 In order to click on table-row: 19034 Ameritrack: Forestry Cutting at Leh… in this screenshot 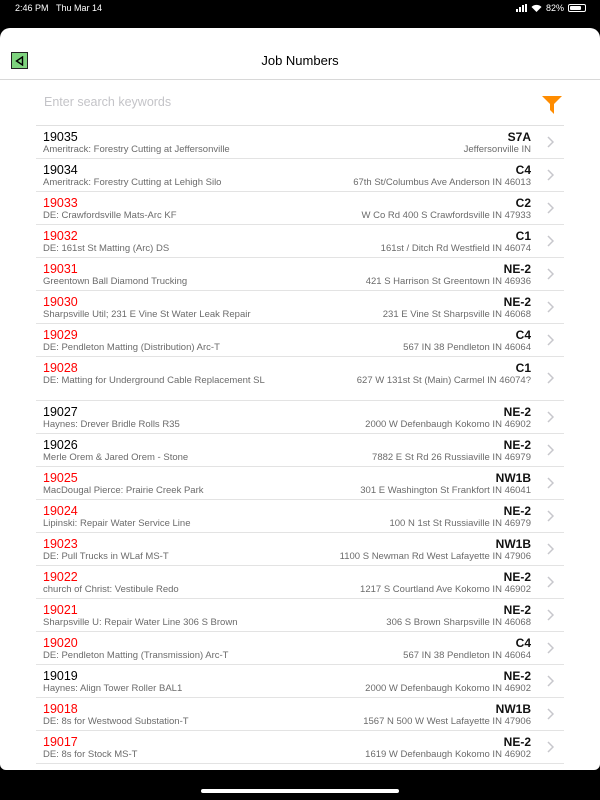, I will do `click(300, 175)`.